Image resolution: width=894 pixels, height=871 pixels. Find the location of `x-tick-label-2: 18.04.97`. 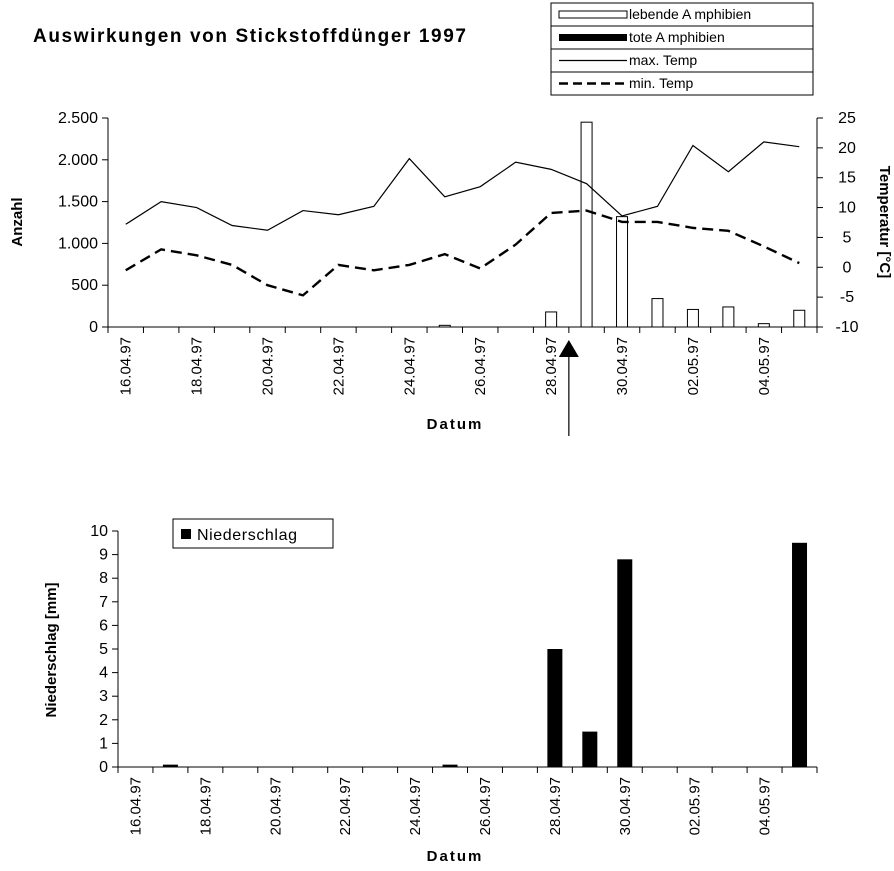

x-tick-label-2: 18.04.97 is located at coordinates (205, 806).